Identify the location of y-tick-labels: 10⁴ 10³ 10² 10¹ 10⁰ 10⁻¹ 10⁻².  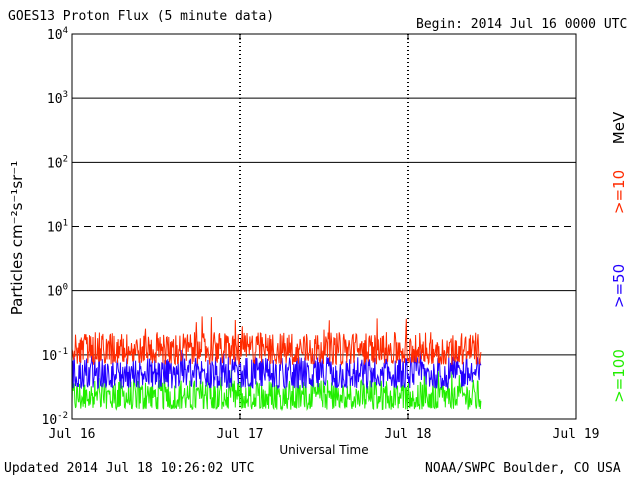
(55, 227).